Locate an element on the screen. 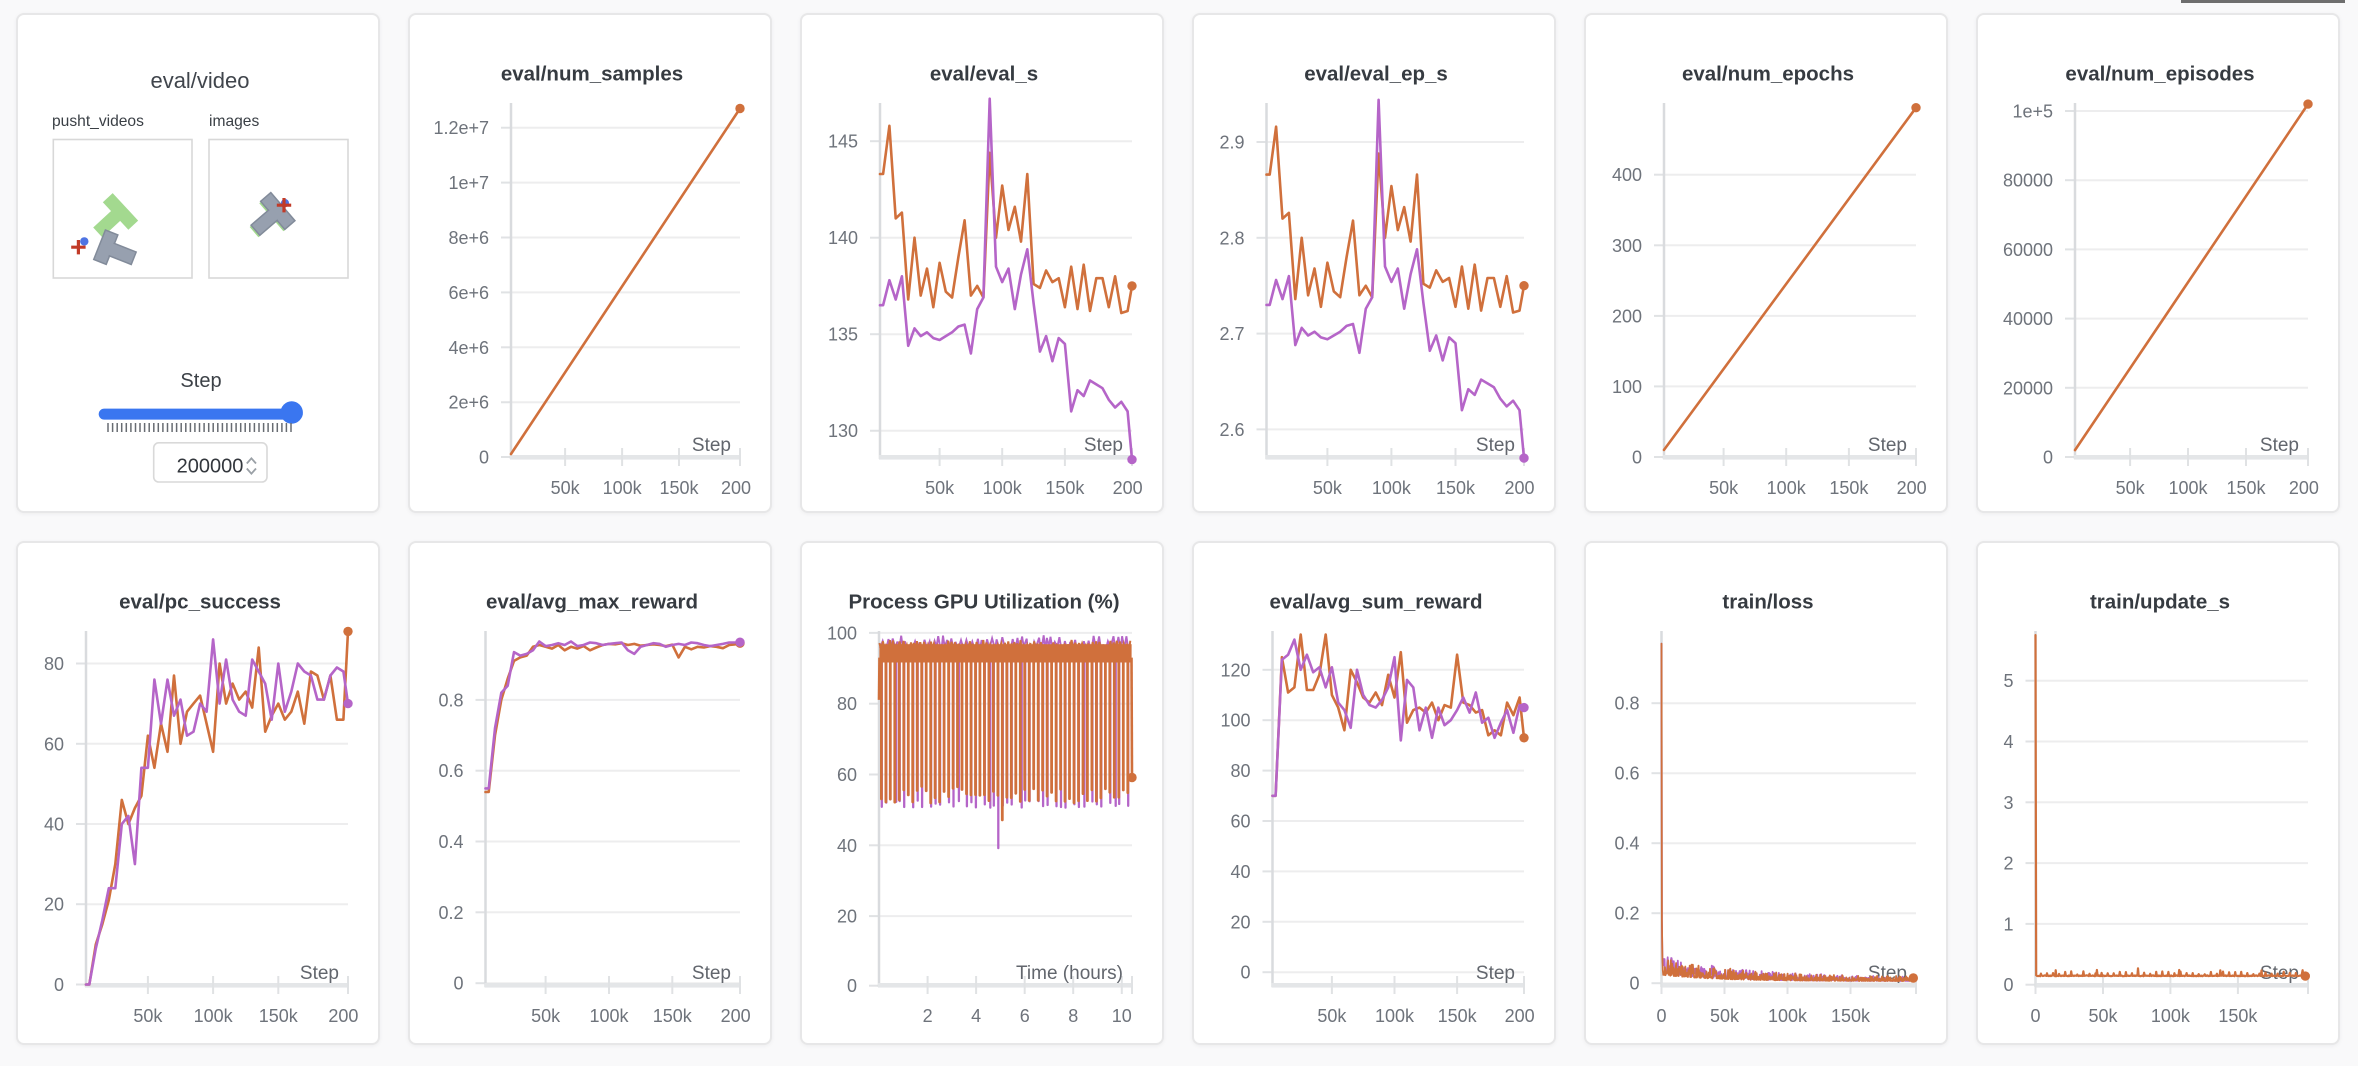  svg-text: 1 is located at coordinates (2008, 924).